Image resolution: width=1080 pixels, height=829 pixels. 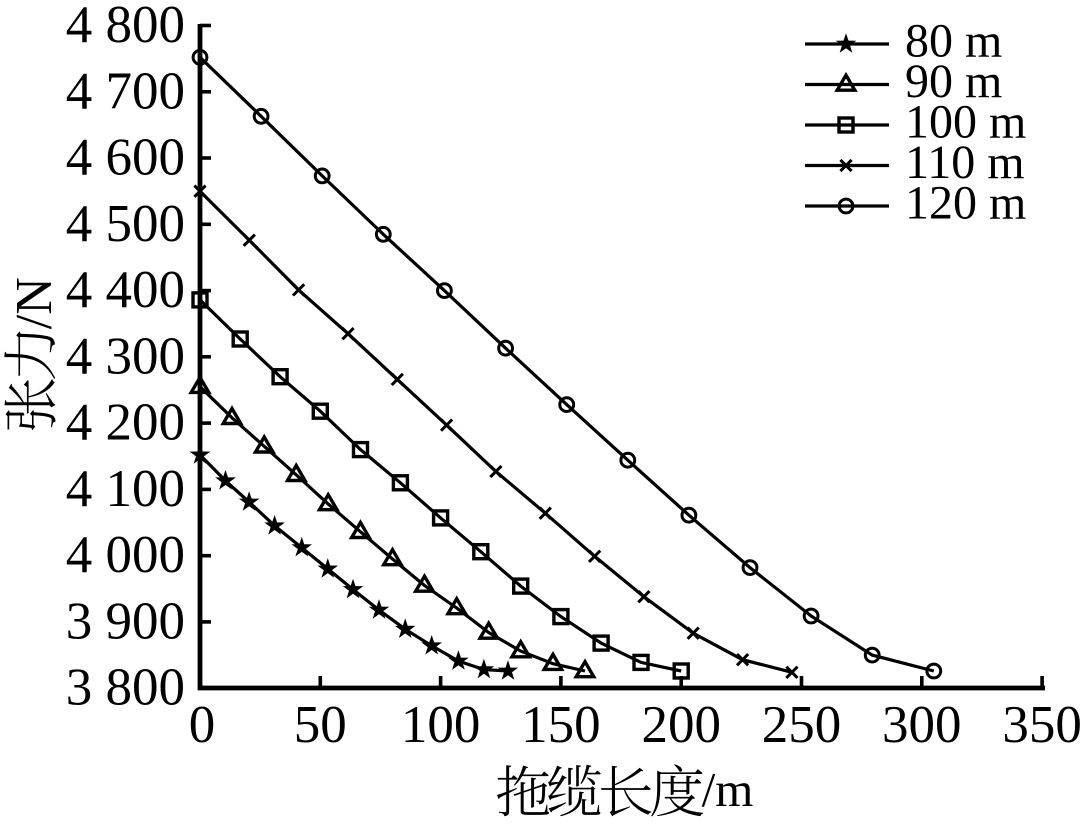 I want to click on svg-text: 0, so click(x=202, y=725).